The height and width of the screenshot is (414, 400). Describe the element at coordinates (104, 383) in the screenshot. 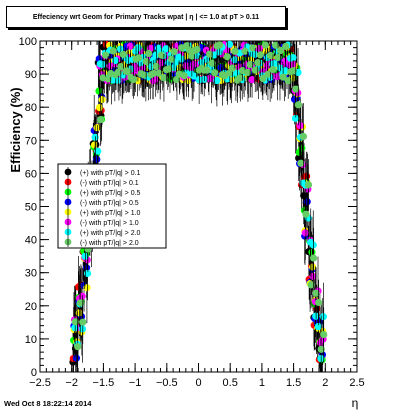

I see `x-tick-label: −1.5` at that location.